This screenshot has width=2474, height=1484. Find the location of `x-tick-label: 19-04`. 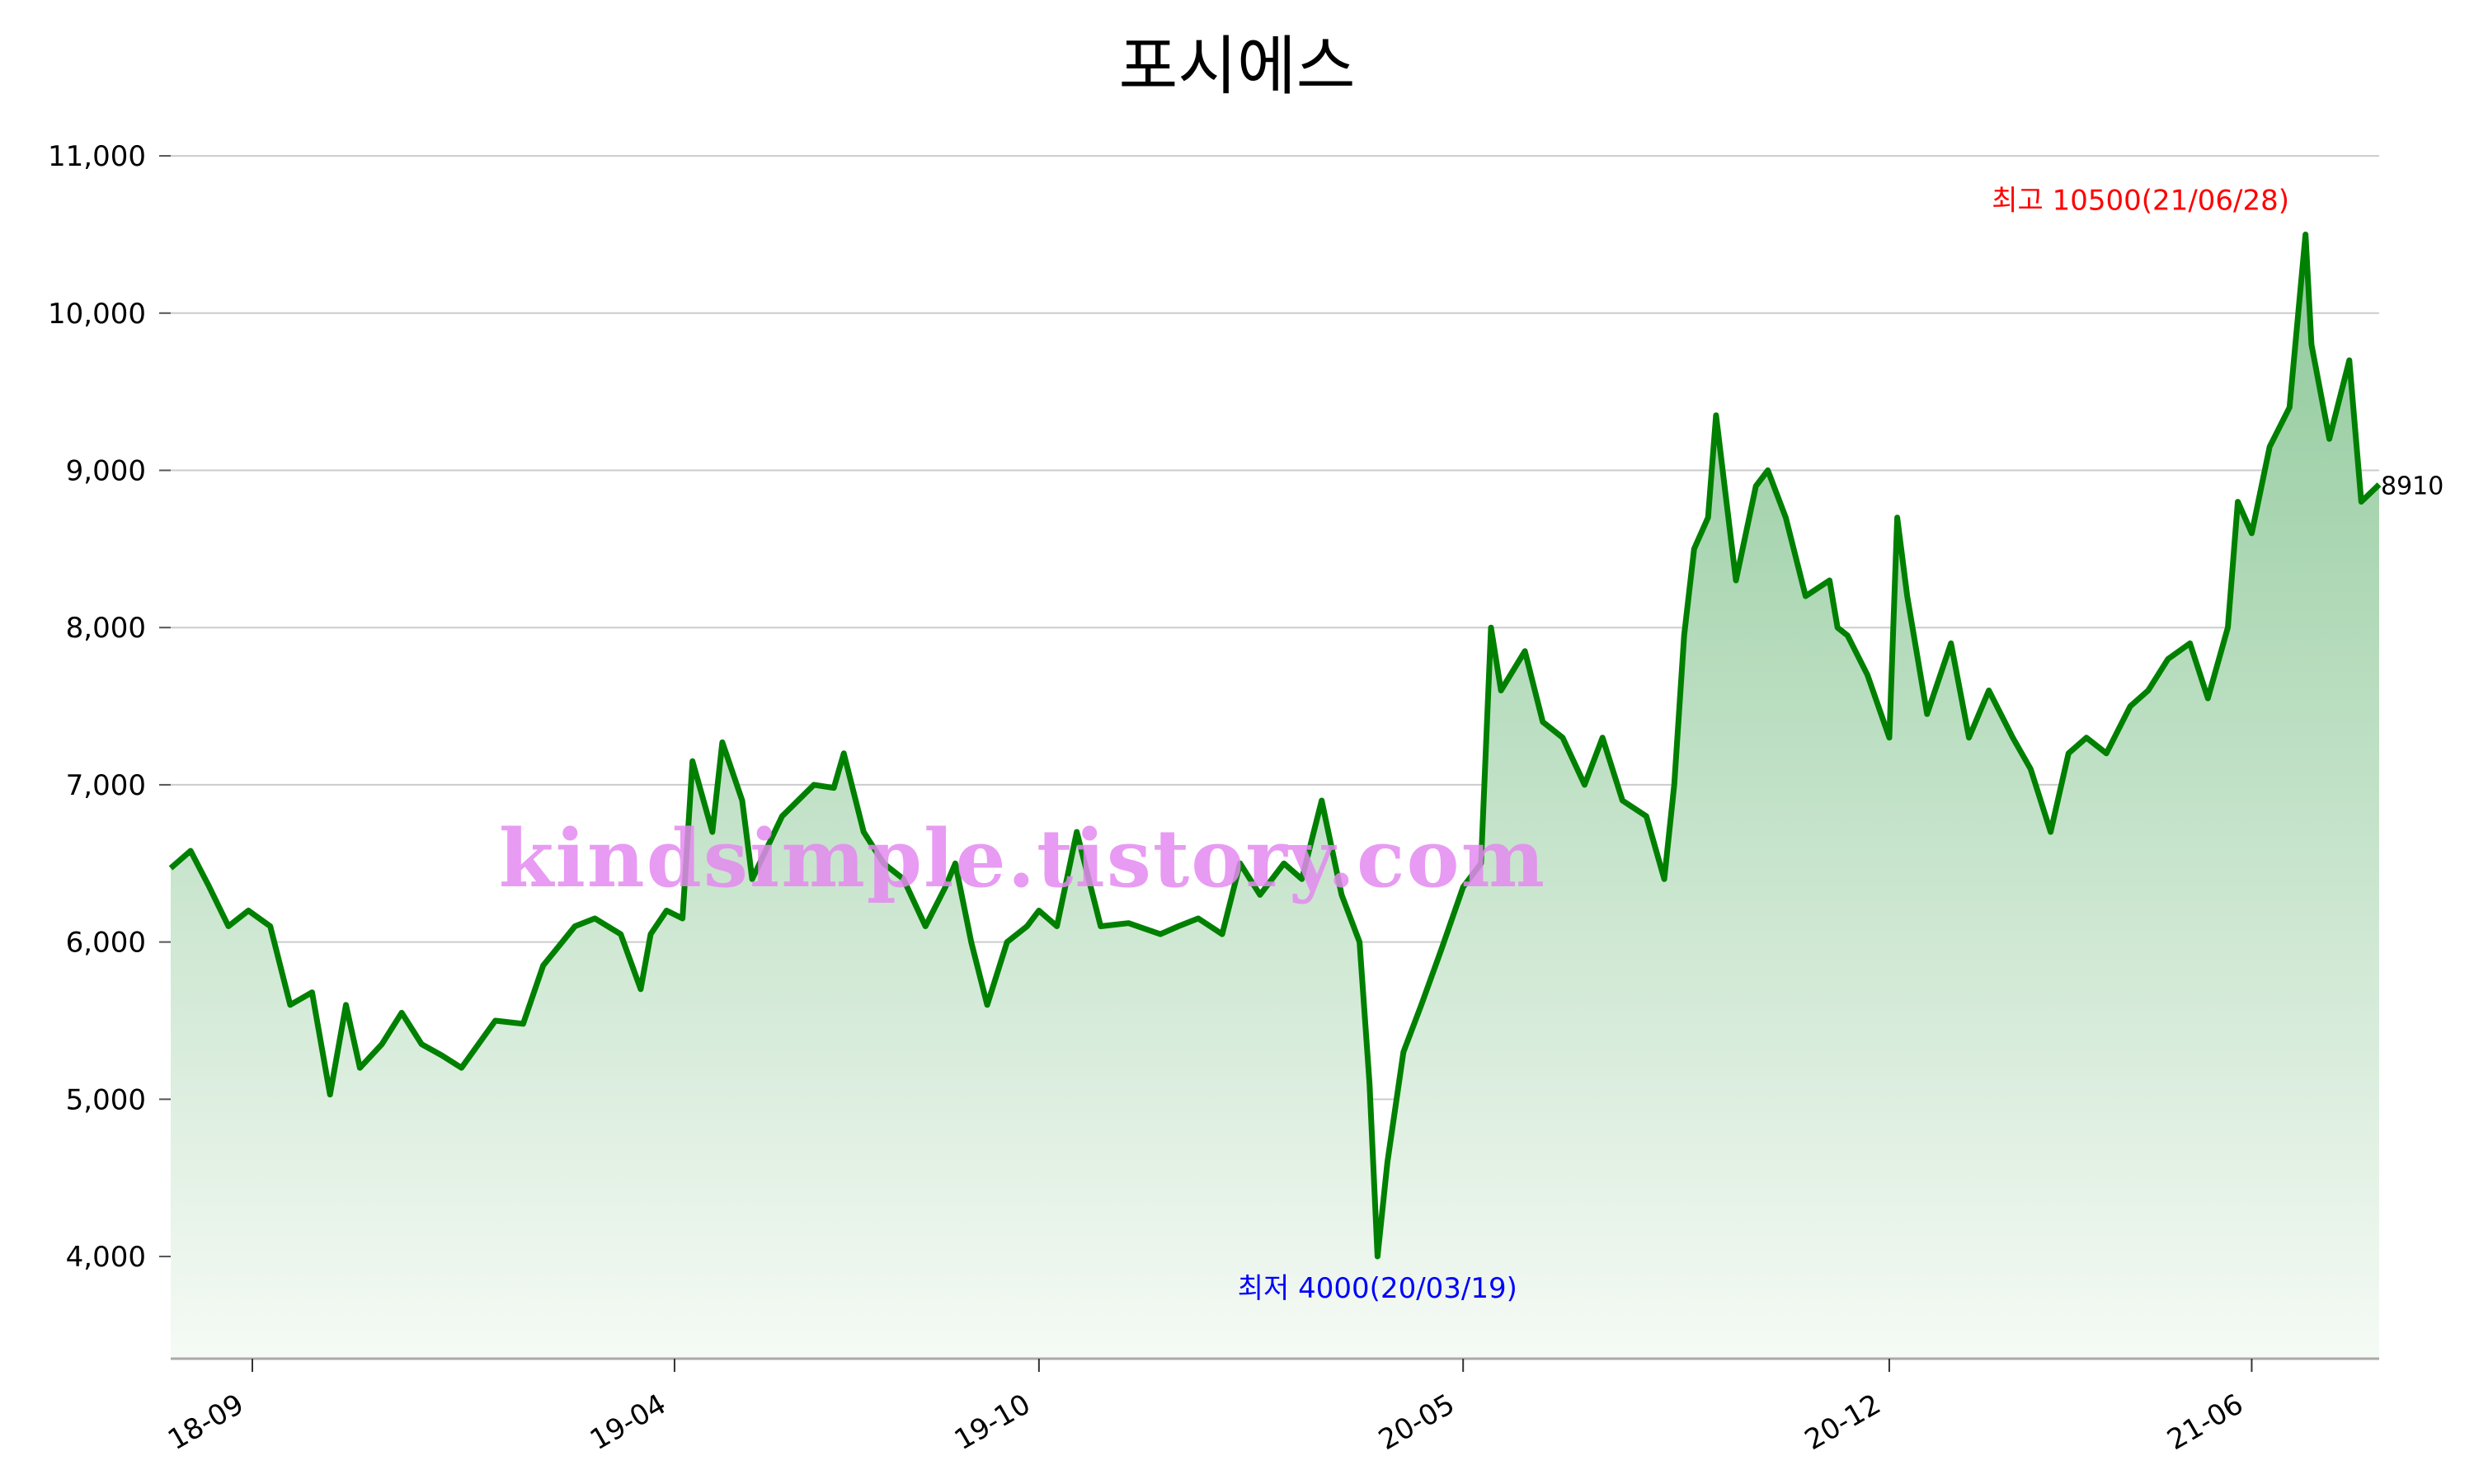

x-tick-label: 19-04 is located at coordinates (628, 1422).